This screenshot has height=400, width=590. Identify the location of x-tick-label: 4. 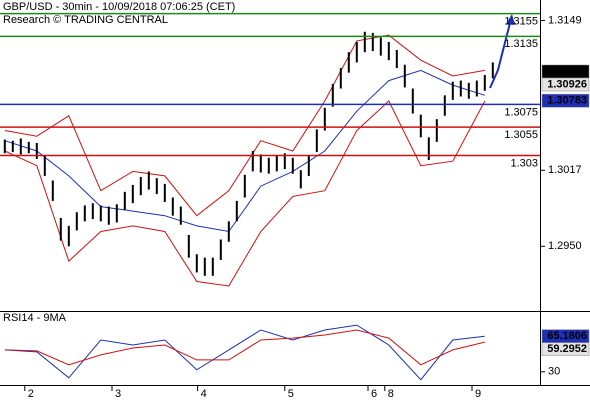
(204, 394).